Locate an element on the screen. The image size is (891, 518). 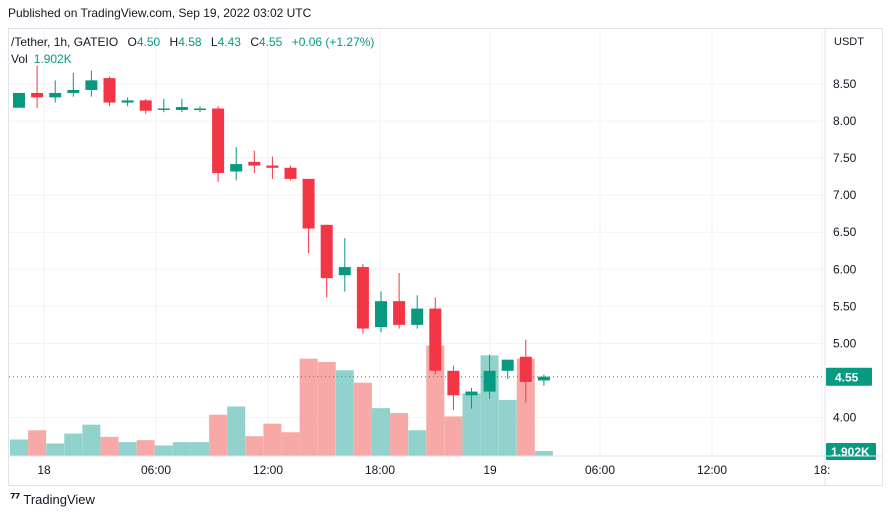
time-tick-label: 18: is located at coordinates (822, 470).